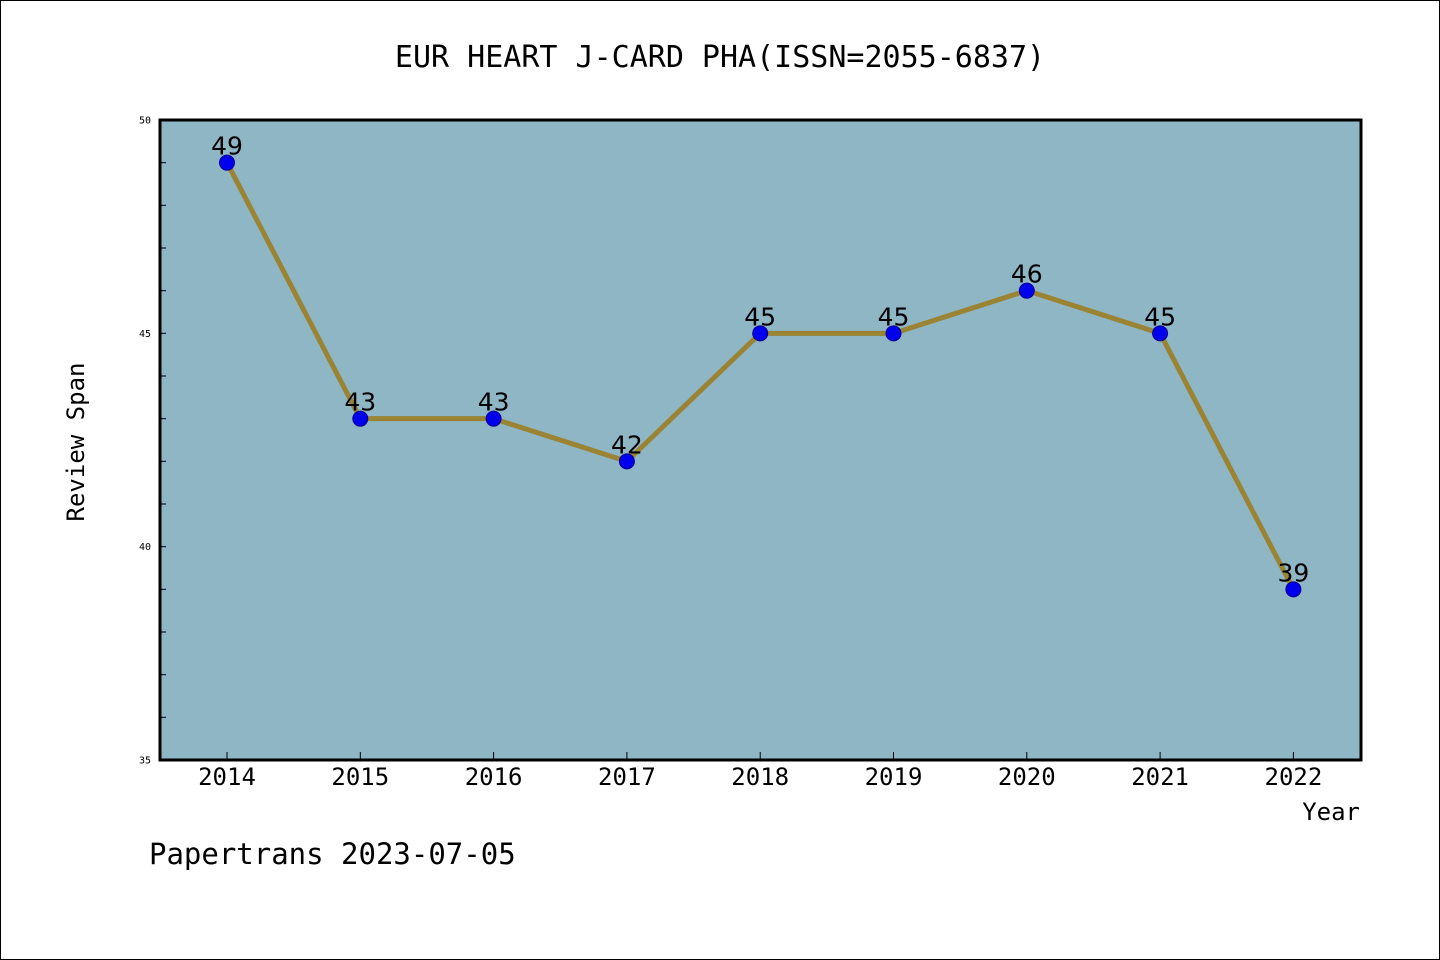  What do you see at coordinates (360, 777) in the screenshot?
I see `x-tick-label: 2015` at bounding box center [360, 777].